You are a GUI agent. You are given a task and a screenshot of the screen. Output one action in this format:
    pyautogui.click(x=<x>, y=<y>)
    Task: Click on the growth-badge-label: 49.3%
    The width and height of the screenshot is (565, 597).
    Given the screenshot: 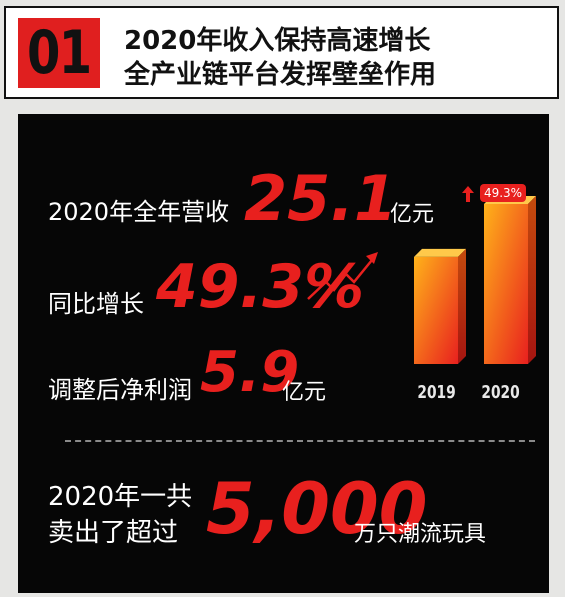 What is the action you would take?
    pyautogui.click(x=503, y=193)
    